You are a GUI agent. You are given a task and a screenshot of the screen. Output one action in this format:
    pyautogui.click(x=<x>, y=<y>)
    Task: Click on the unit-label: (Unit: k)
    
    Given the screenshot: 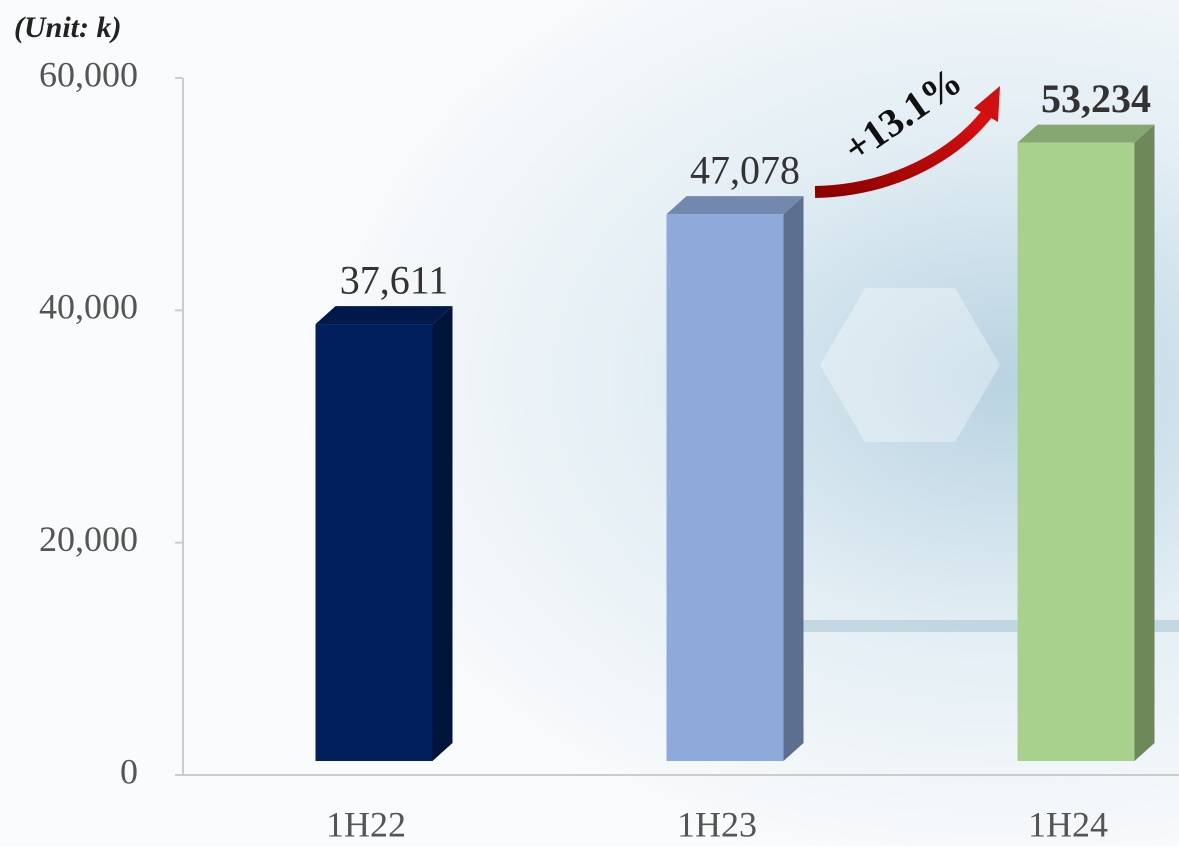 What is the action you would take?
    pyautogui.click(x=68, y=27)
    